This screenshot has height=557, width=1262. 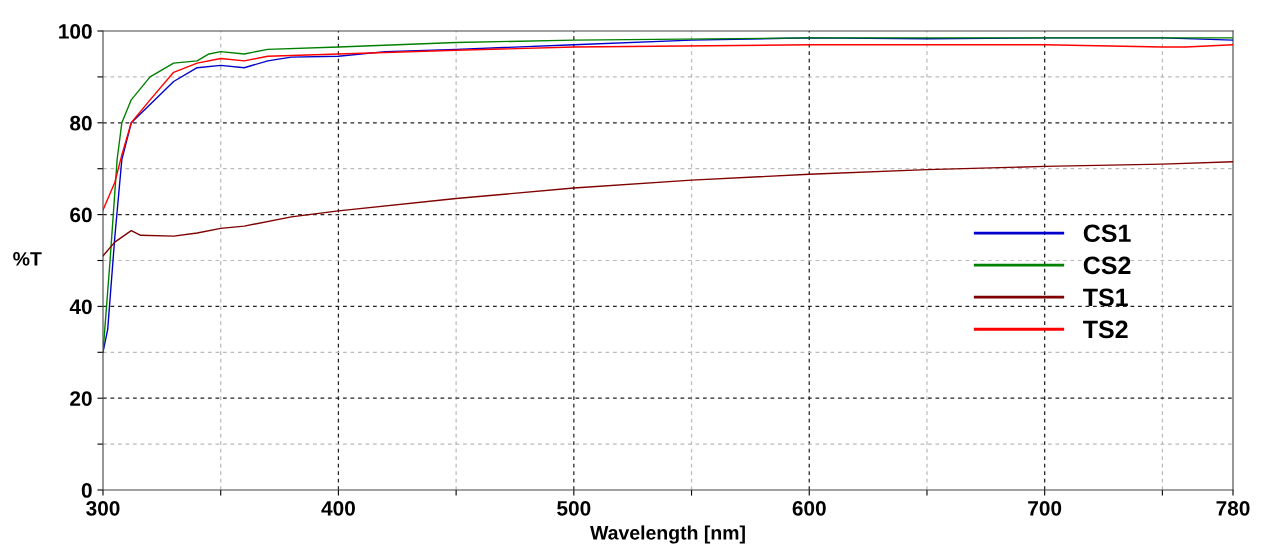 What do you see at coordinates (86, 490) in the screenshot?
I see `y-tick-label: 0` at bounding box center [86, 490].